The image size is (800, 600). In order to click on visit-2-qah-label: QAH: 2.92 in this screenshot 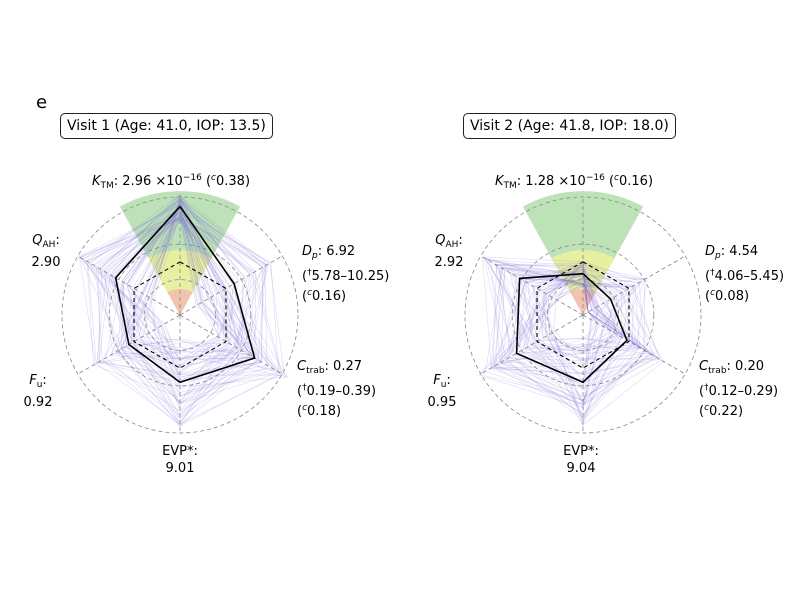, I will do `click(449, 251)`.